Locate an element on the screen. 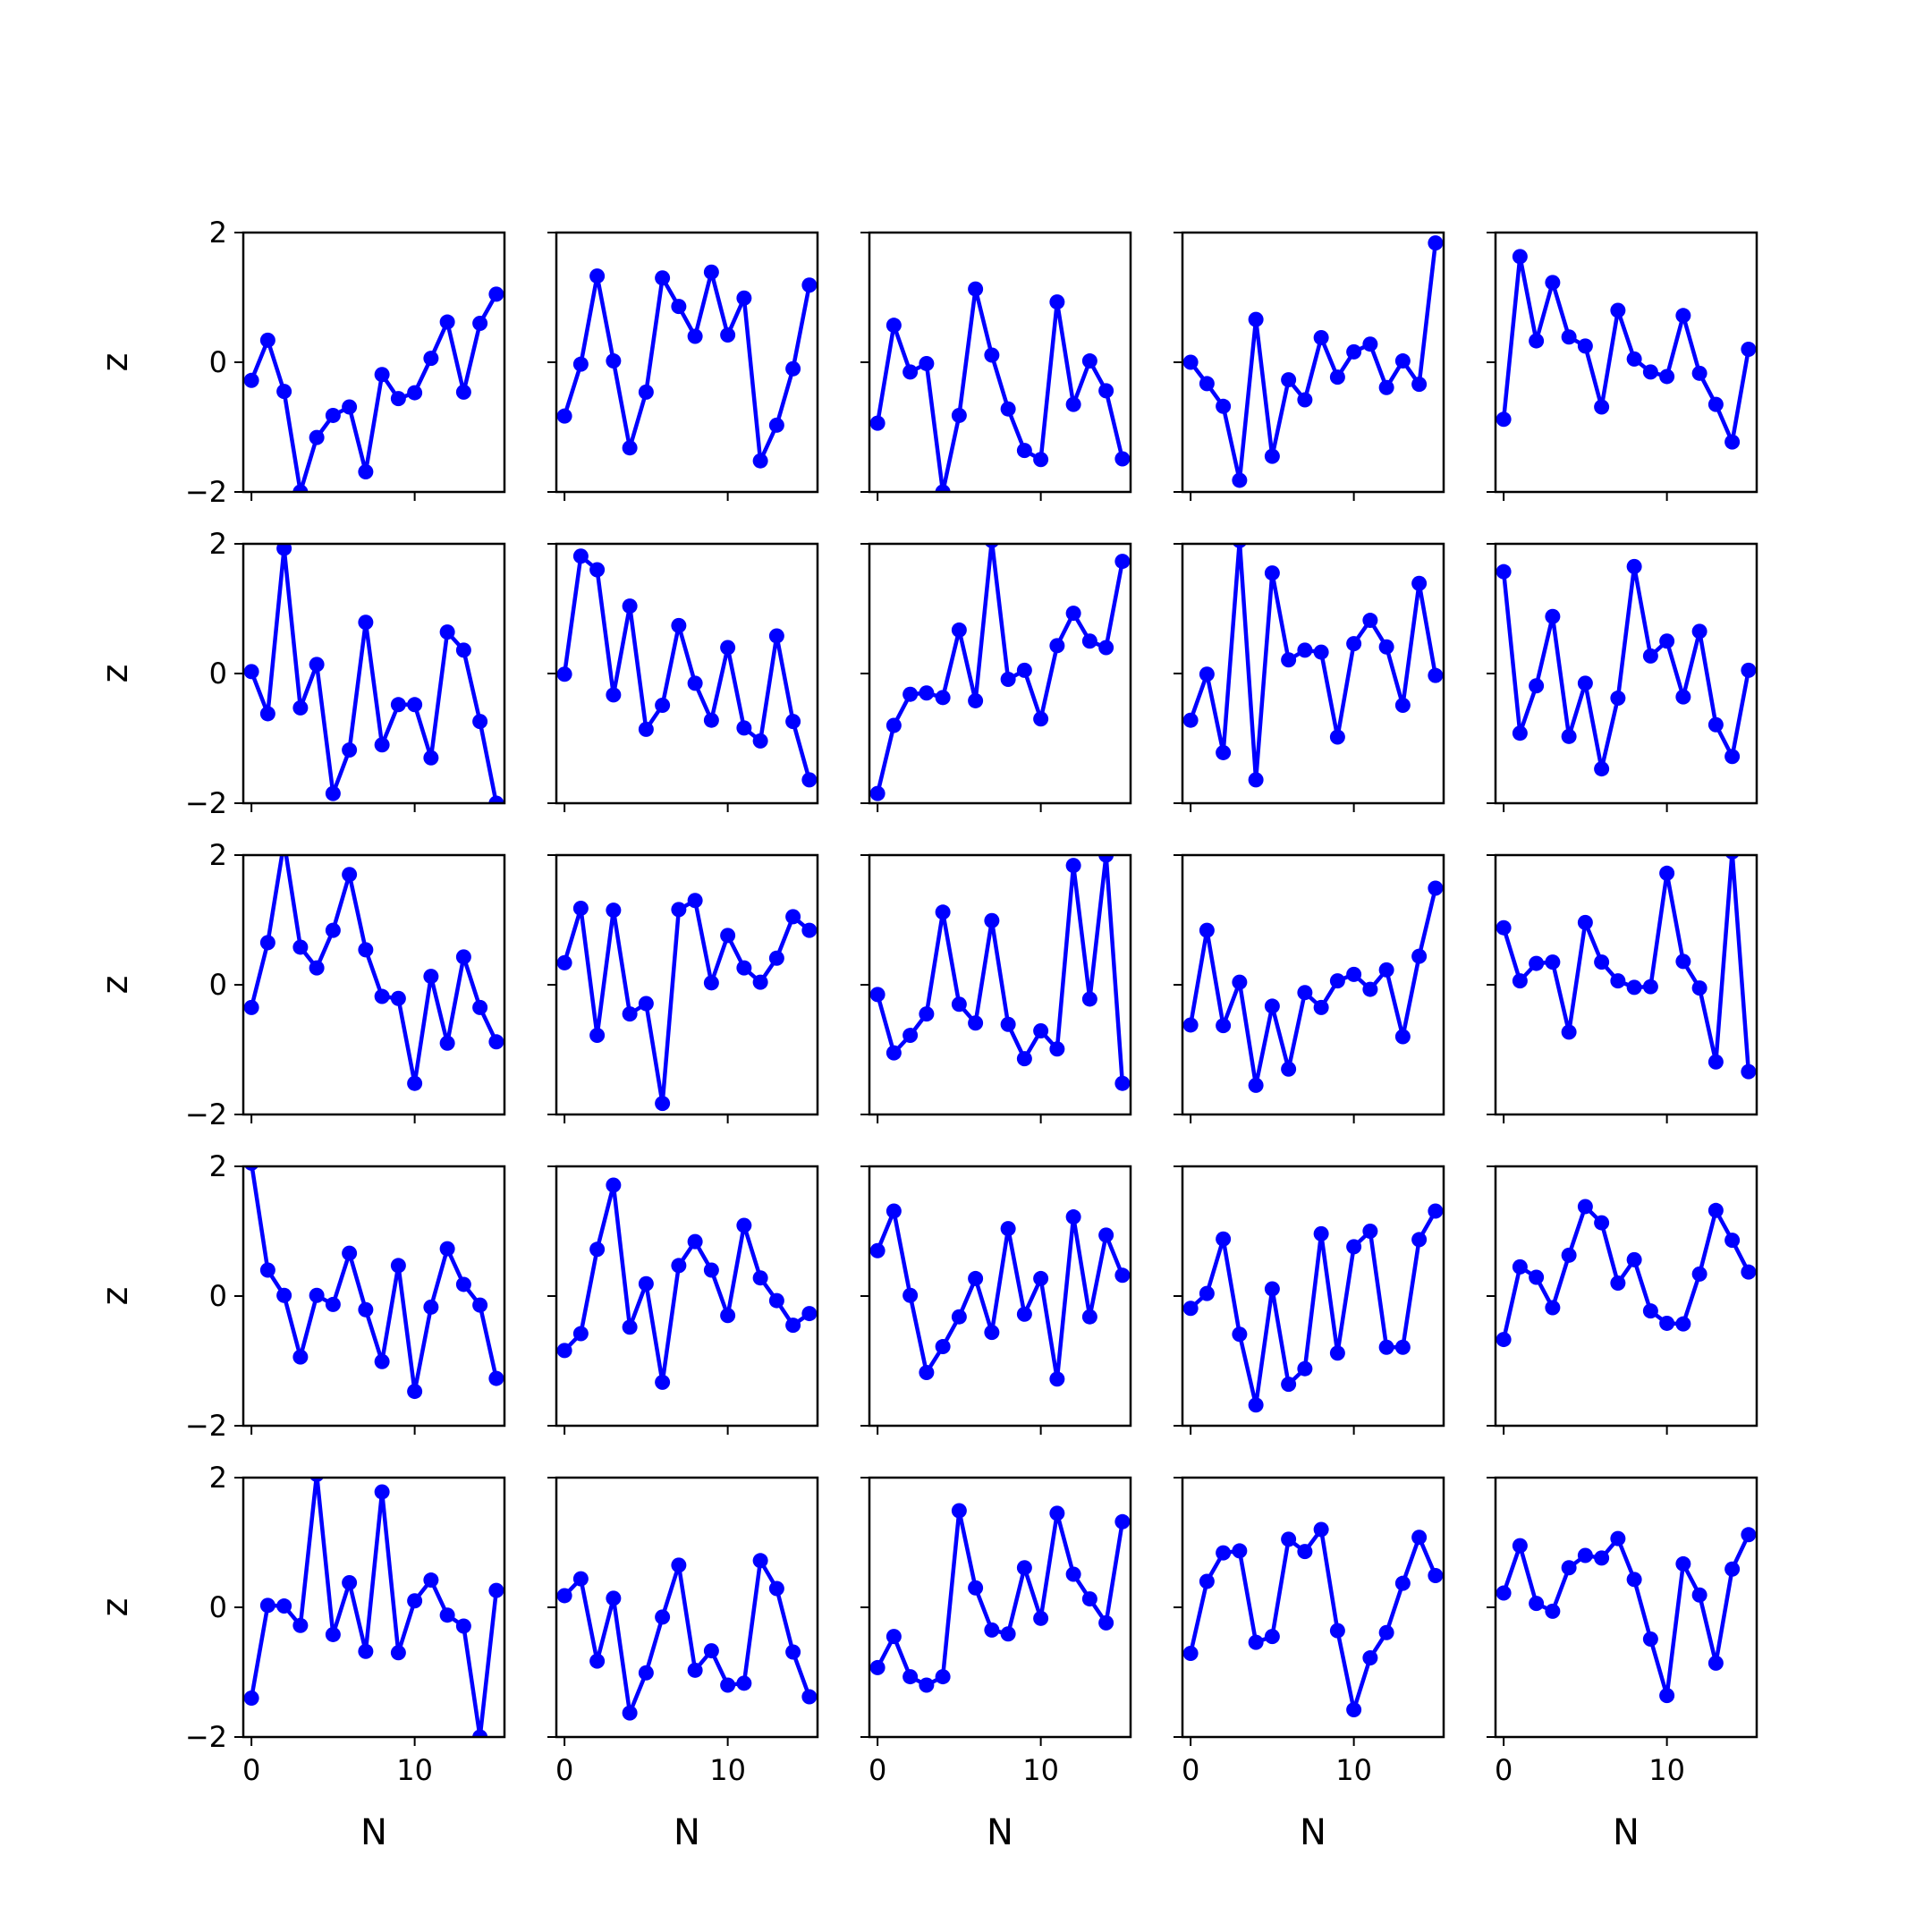 This screenshot has width=1932, height=1932. subplot-5-1: 0 10 −2 0 2 z N is located at coordinates (300, 1657).